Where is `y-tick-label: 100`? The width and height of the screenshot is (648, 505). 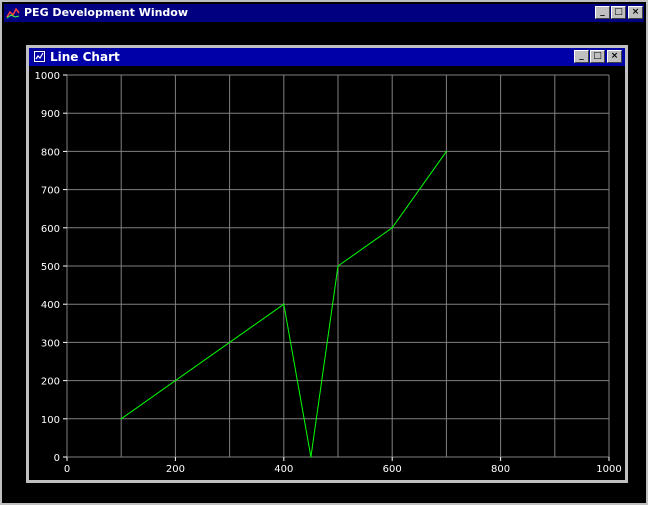
y-tick-label: 100 is located at coordinates (50, 420).